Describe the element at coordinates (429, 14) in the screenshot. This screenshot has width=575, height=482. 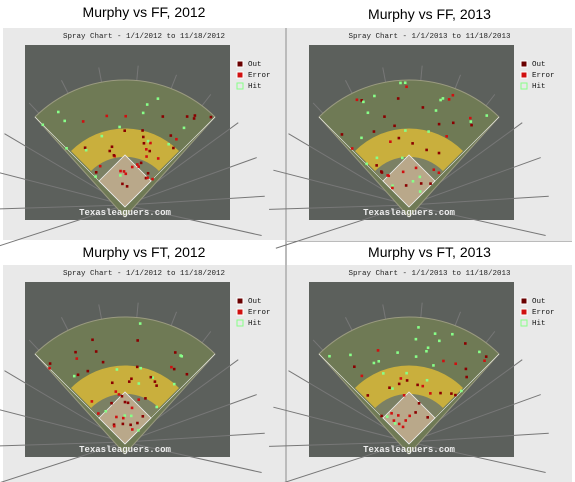
I see `panel-title: Murphy vs FF, 2013` at that location.